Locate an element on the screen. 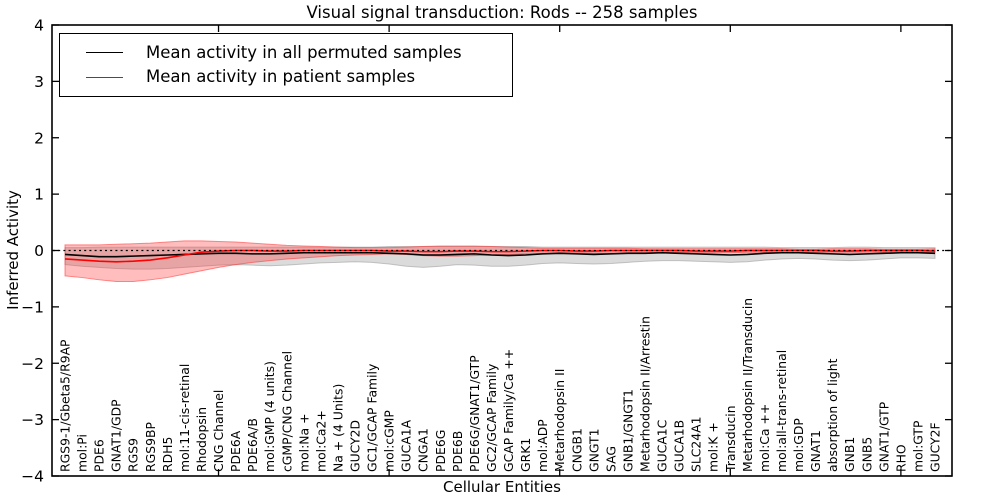  permuted-range-band is located at coordinates (500, 258).